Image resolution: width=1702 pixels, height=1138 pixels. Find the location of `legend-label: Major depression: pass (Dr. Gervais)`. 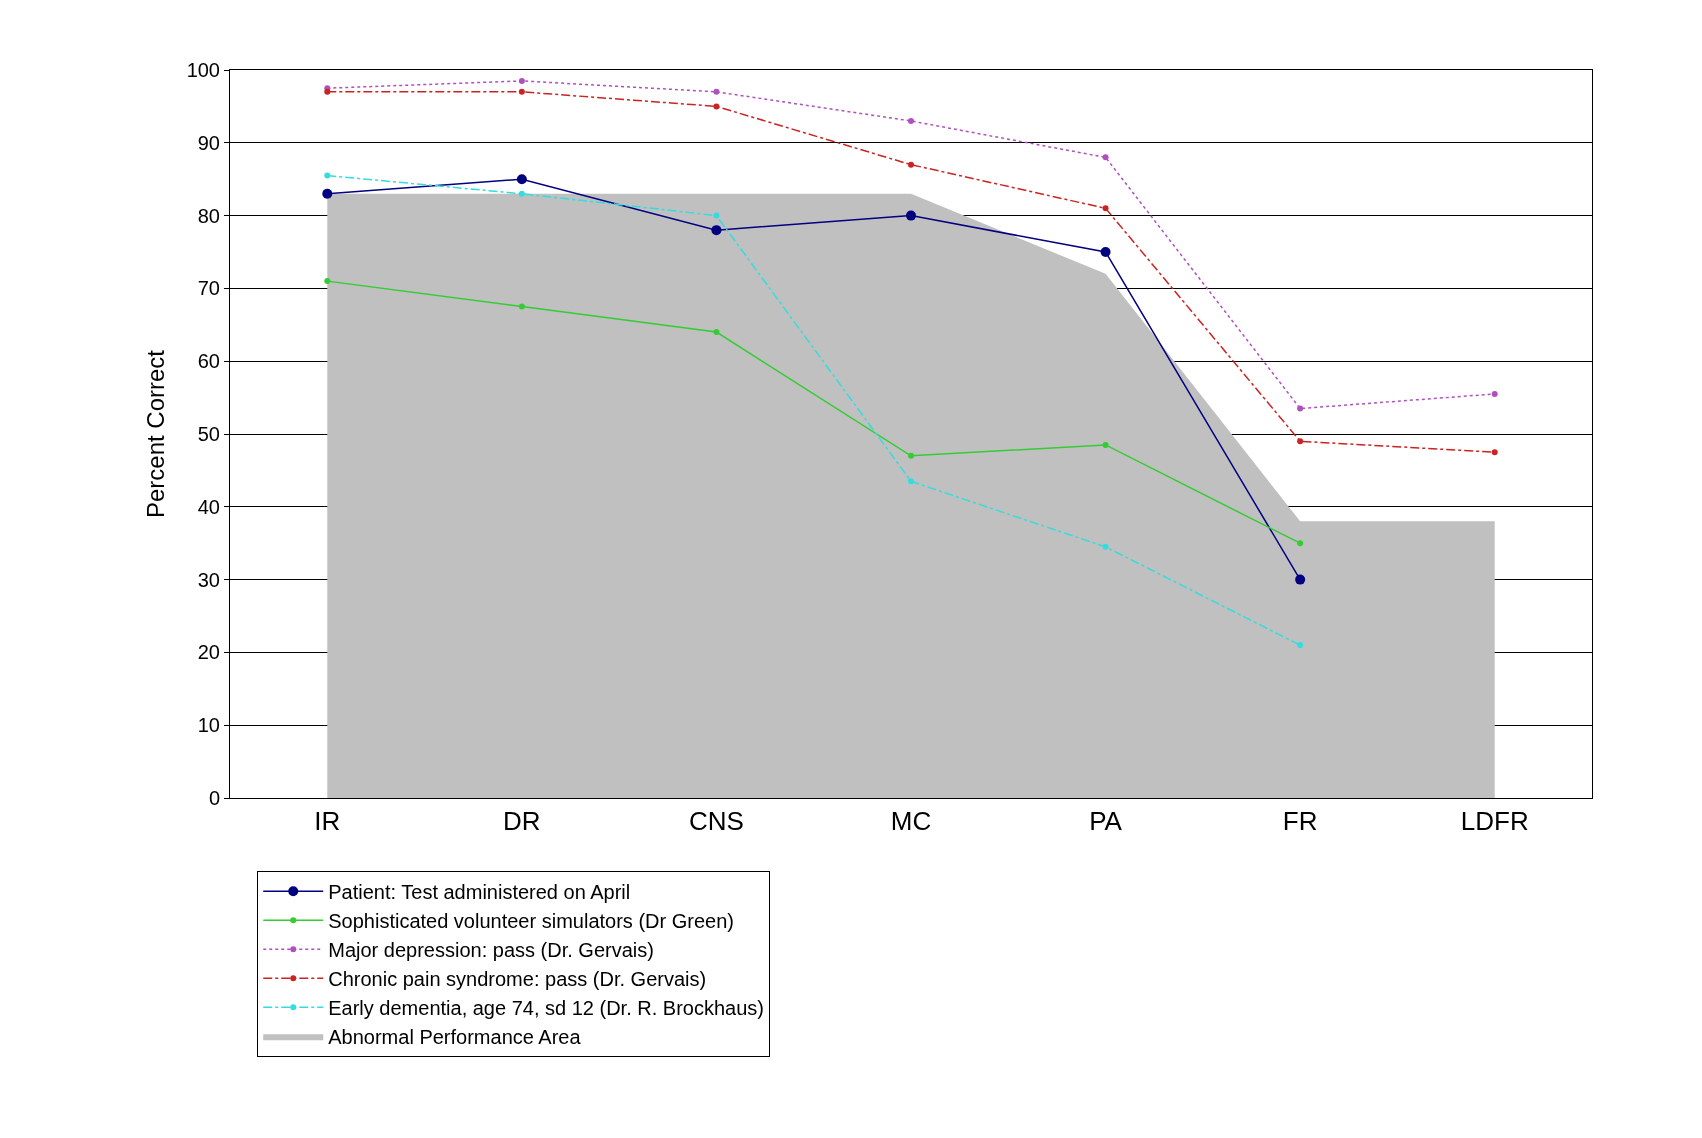

legend-label: Major depression: pass (Dr. Gervais) is located at coordinates (491, 950).